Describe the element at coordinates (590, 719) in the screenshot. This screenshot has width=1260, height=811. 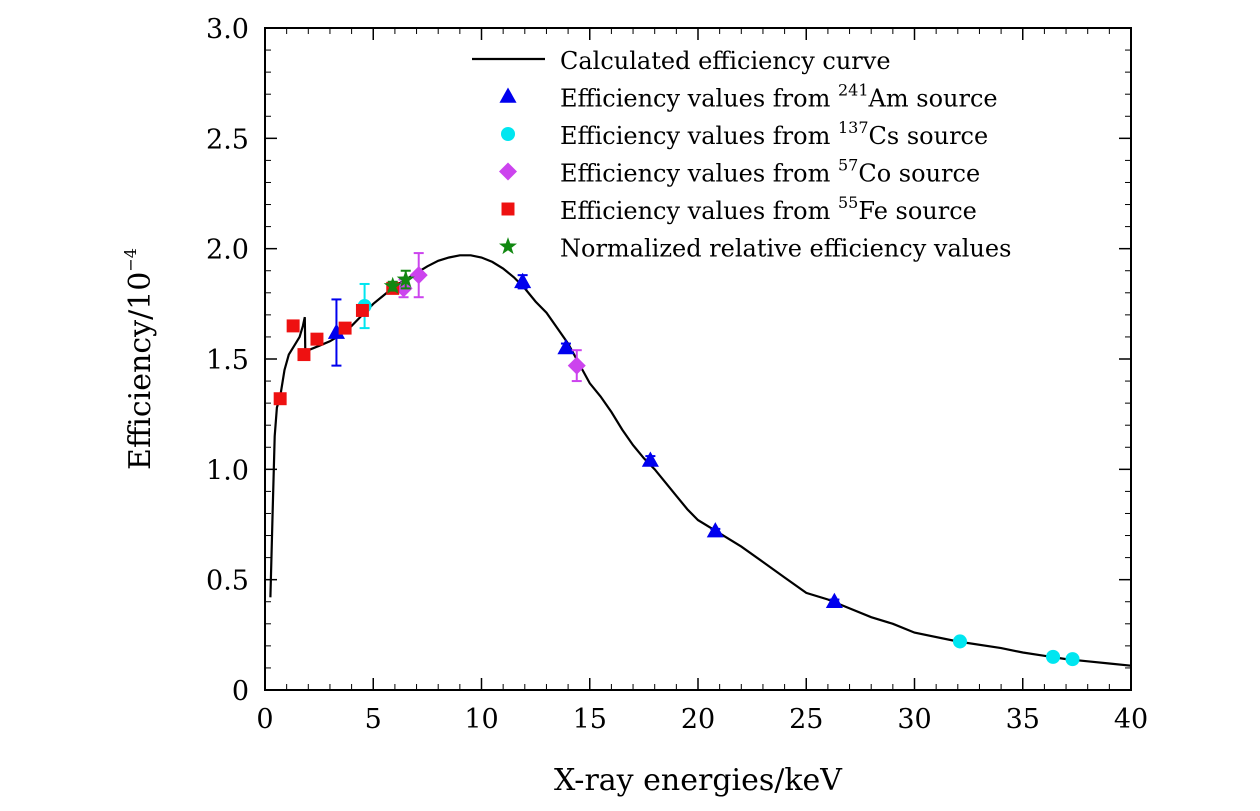
I see `x-tick-label: 15` at that location.